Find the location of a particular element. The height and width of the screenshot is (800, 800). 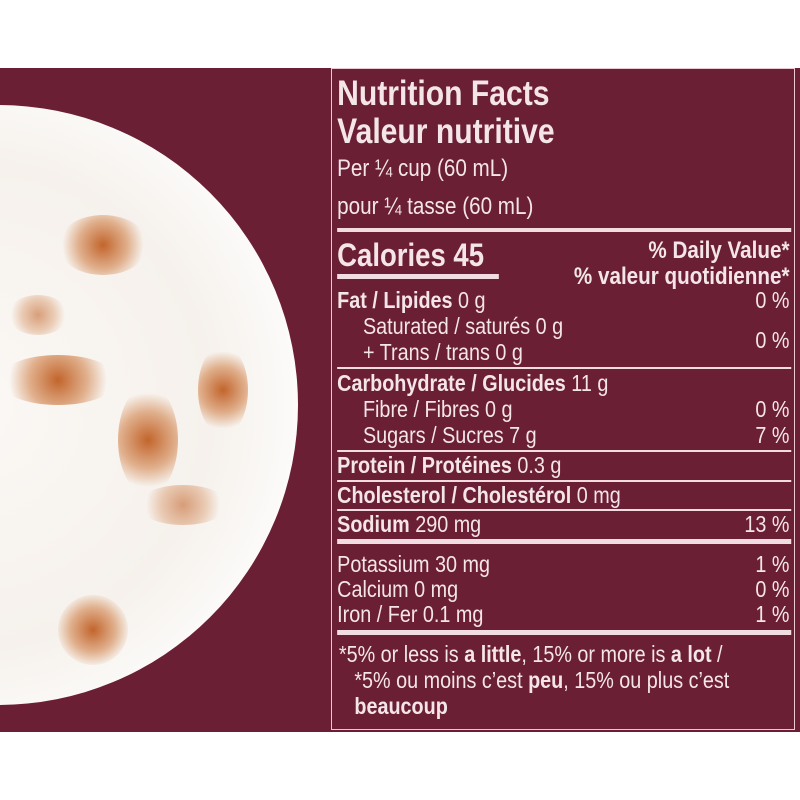

calories: Calories 45 is located at coordinates (411, 255).